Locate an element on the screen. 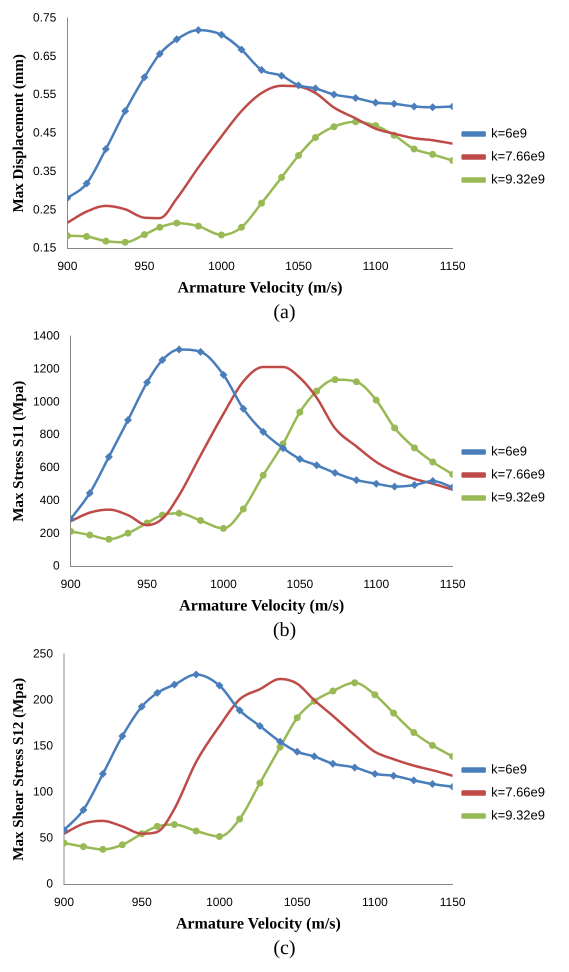  y-tick-label: 800 is located at coordinates (50, 434).